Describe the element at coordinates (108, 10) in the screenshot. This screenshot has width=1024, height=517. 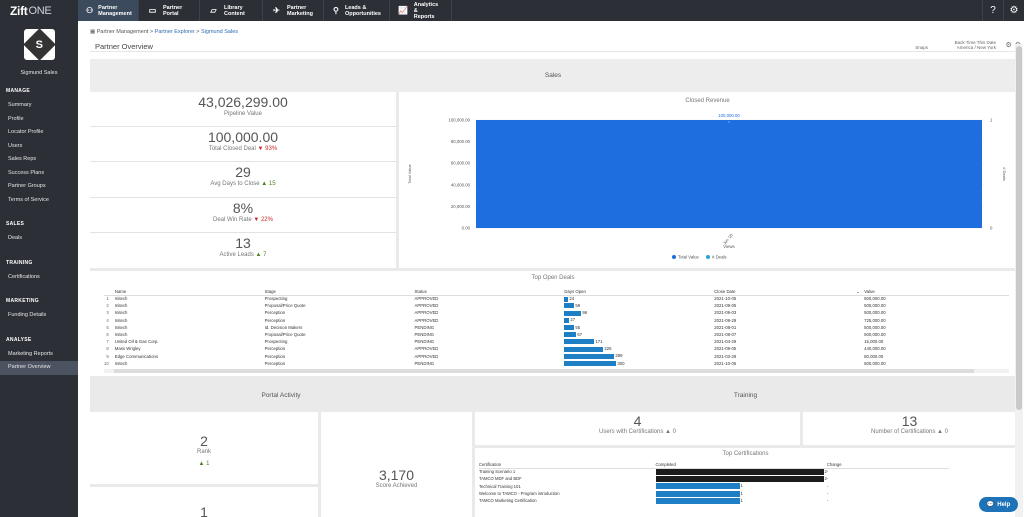
I see `nav-item-management: ⚇ Partner Management` at that location.